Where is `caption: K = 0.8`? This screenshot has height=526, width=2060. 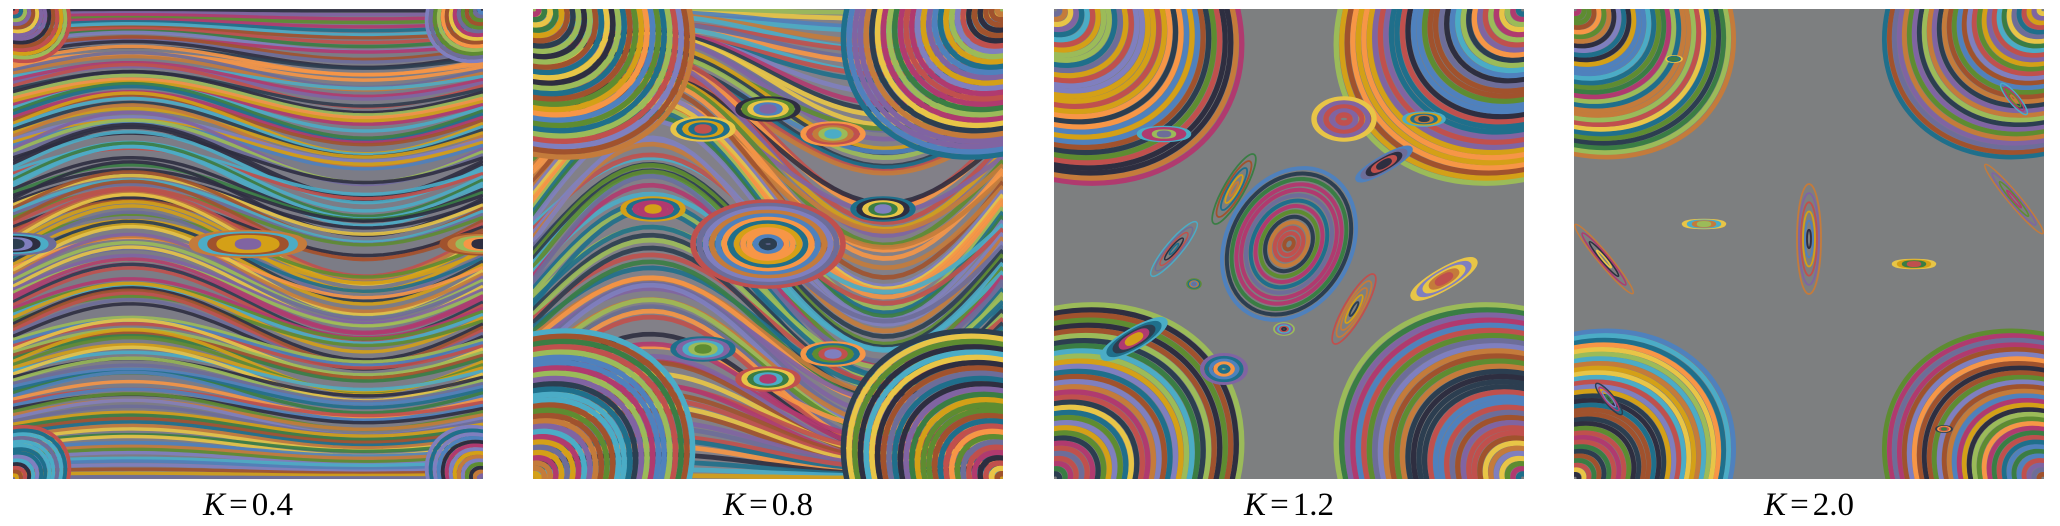
caption: K = 0.8 is located at coordinates (767, 505).